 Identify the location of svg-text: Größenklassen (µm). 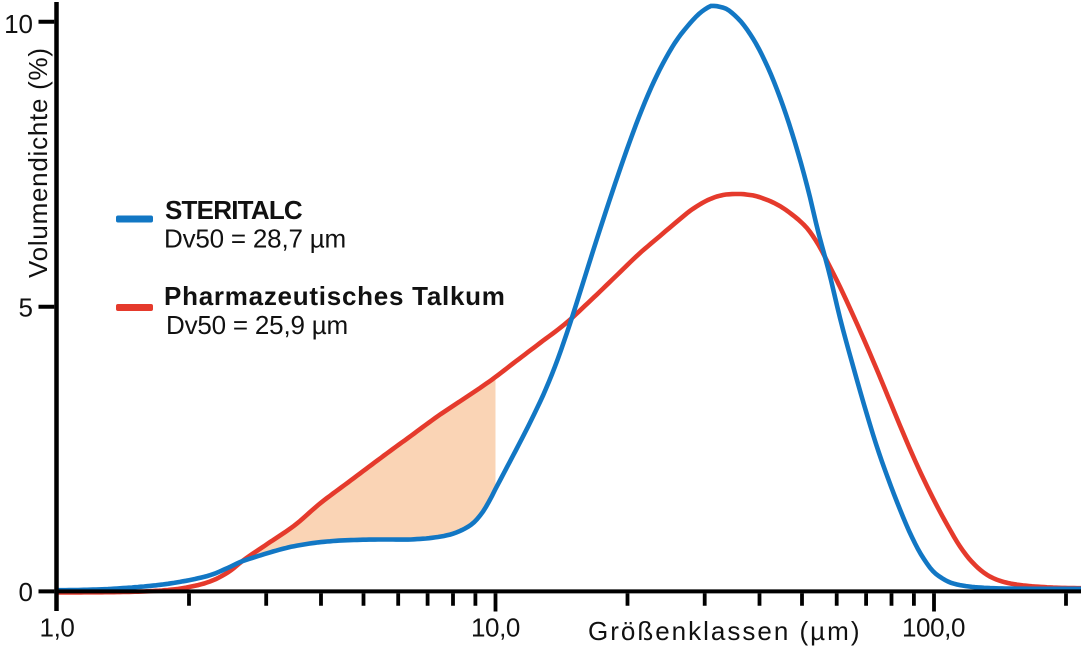
(724, 631).